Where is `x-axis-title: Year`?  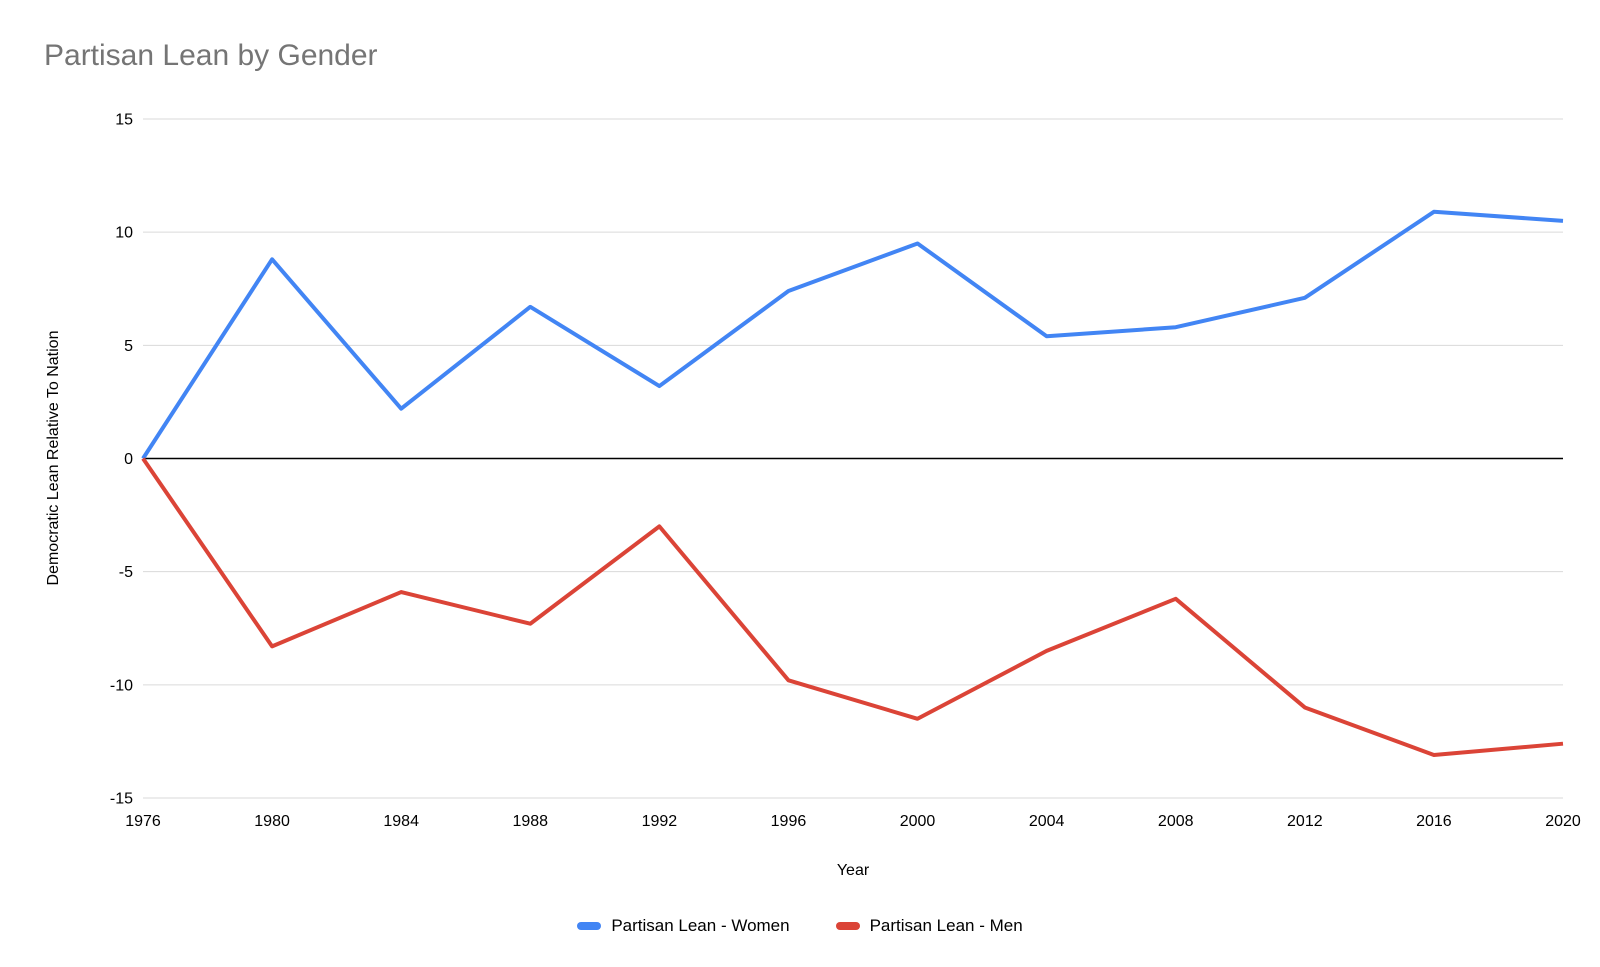
x-axis-title: Year is located at coordinates (853, 870).